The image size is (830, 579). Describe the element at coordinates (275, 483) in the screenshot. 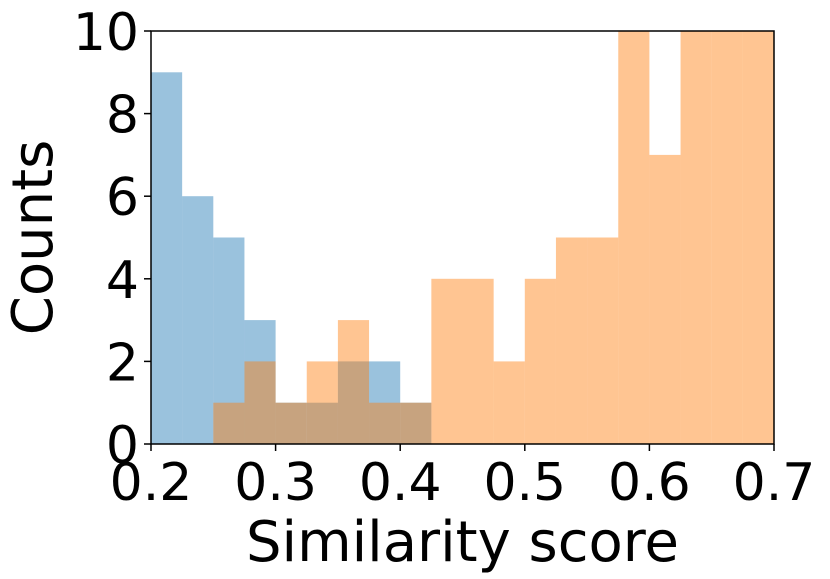

I see `x-tick-label: 0.3` at that location.